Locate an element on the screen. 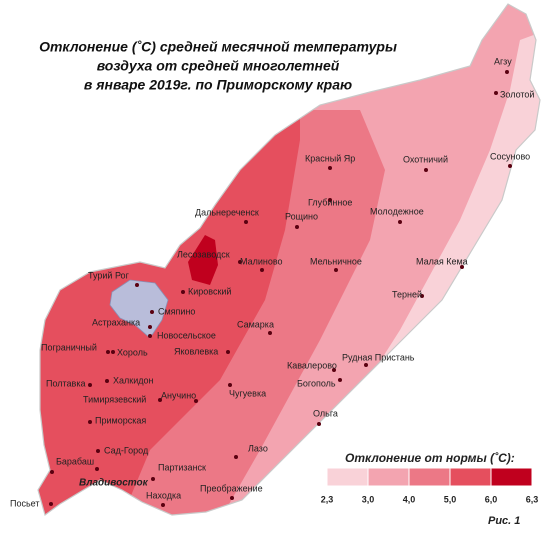 The image size is (547, 546). station-label: Глубинное is located at coordinates (330, 202).